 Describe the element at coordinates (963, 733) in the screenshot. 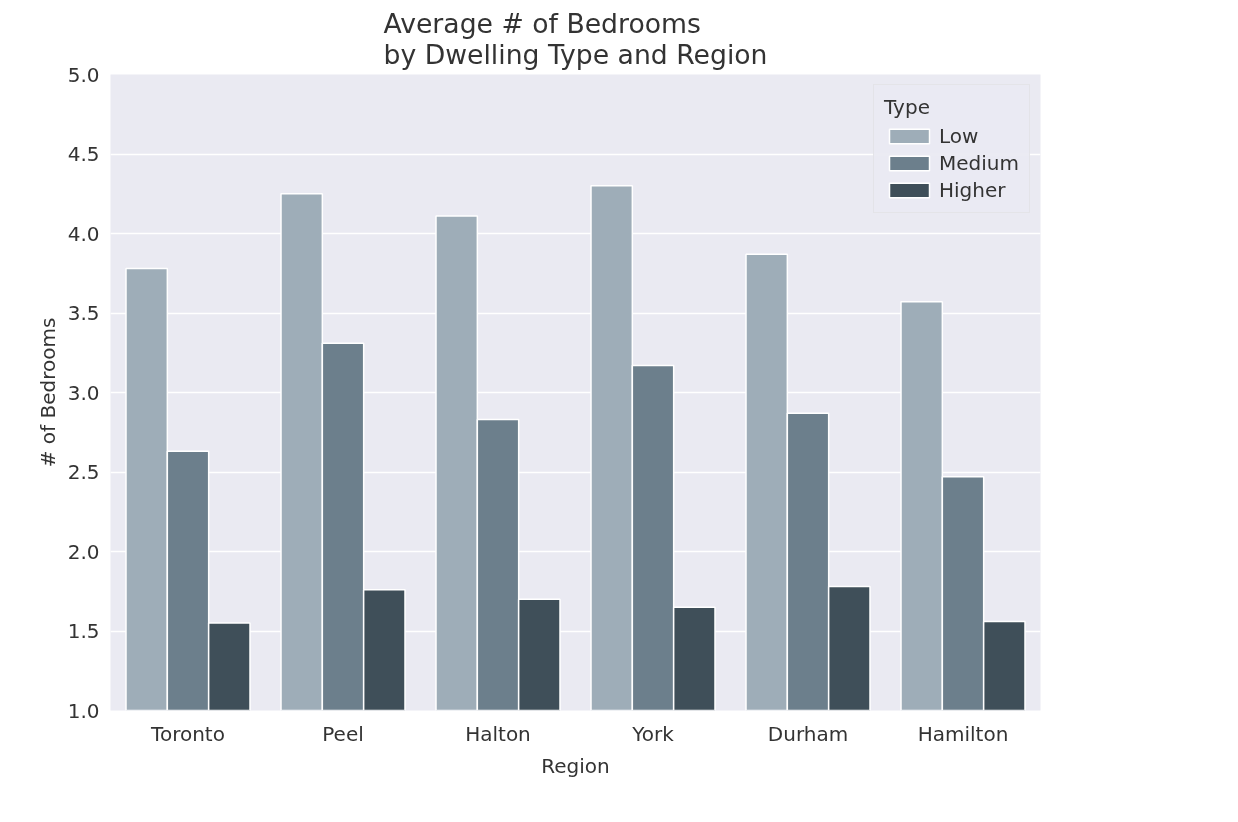

I see `x-tick-label: Hamilton` at that location.